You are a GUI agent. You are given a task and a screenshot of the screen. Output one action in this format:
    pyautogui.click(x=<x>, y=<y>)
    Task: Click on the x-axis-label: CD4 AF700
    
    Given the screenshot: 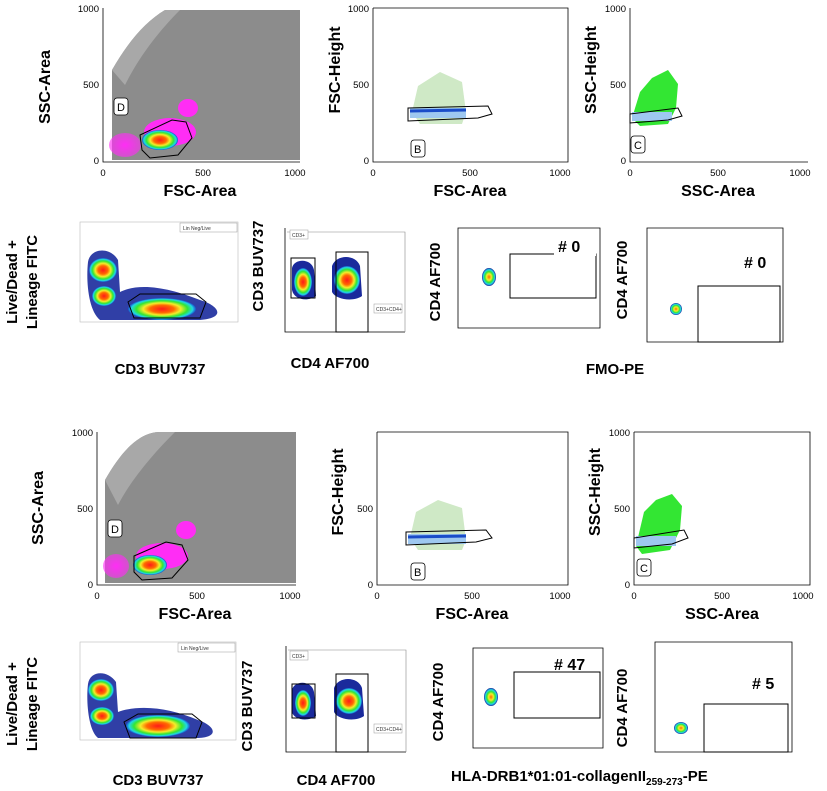 What is the action you would take?
    pyautogui.click(x=336, y=780)
    